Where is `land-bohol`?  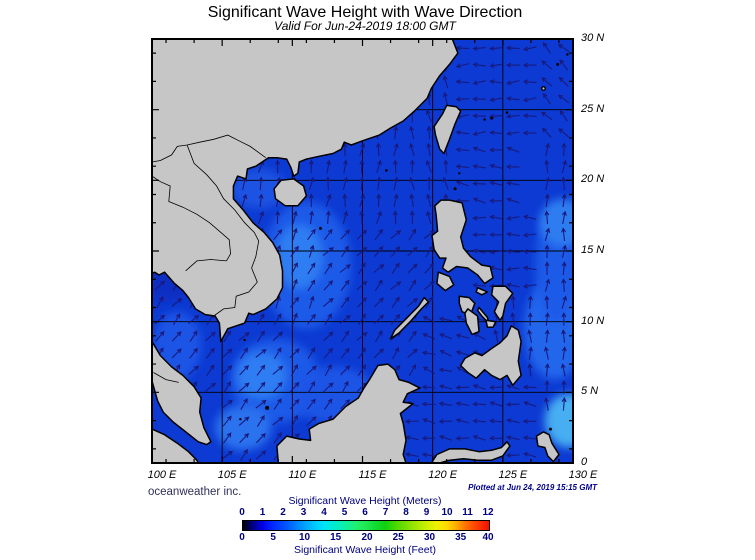
land-bohol is located at coordinates (491, 324).